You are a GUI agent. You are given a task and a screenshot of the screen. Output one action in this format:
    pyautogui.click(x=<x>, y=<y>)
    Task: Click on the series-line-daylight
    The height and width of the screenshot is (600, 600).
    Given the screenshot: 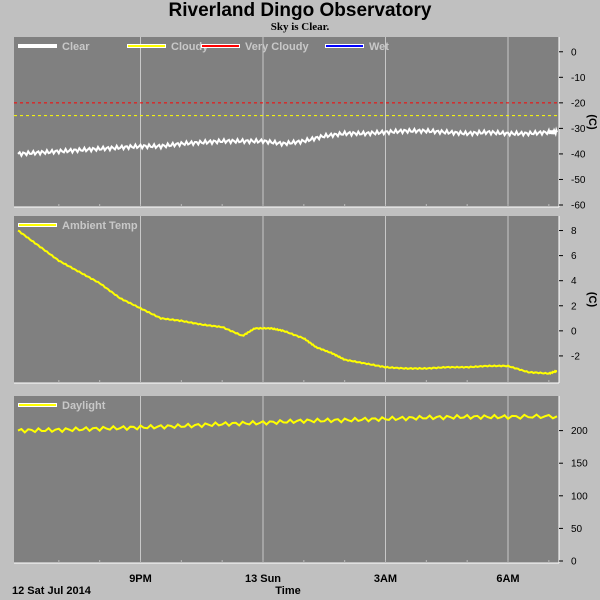 What is the action you would take?
    pyautogui.click(x=287, y=423)
    